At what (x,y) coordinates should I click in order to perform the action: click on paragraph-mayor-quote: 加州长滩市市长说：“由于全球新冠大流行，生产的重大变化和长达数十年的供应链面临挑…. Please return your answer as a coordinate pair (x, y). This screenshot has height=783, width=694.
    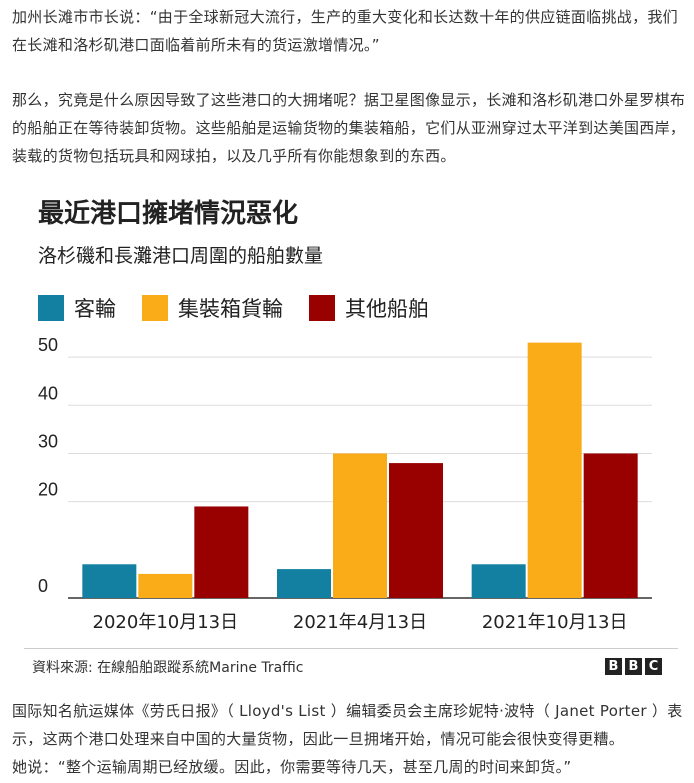
    Looking at the image, I should click on (345, 31).